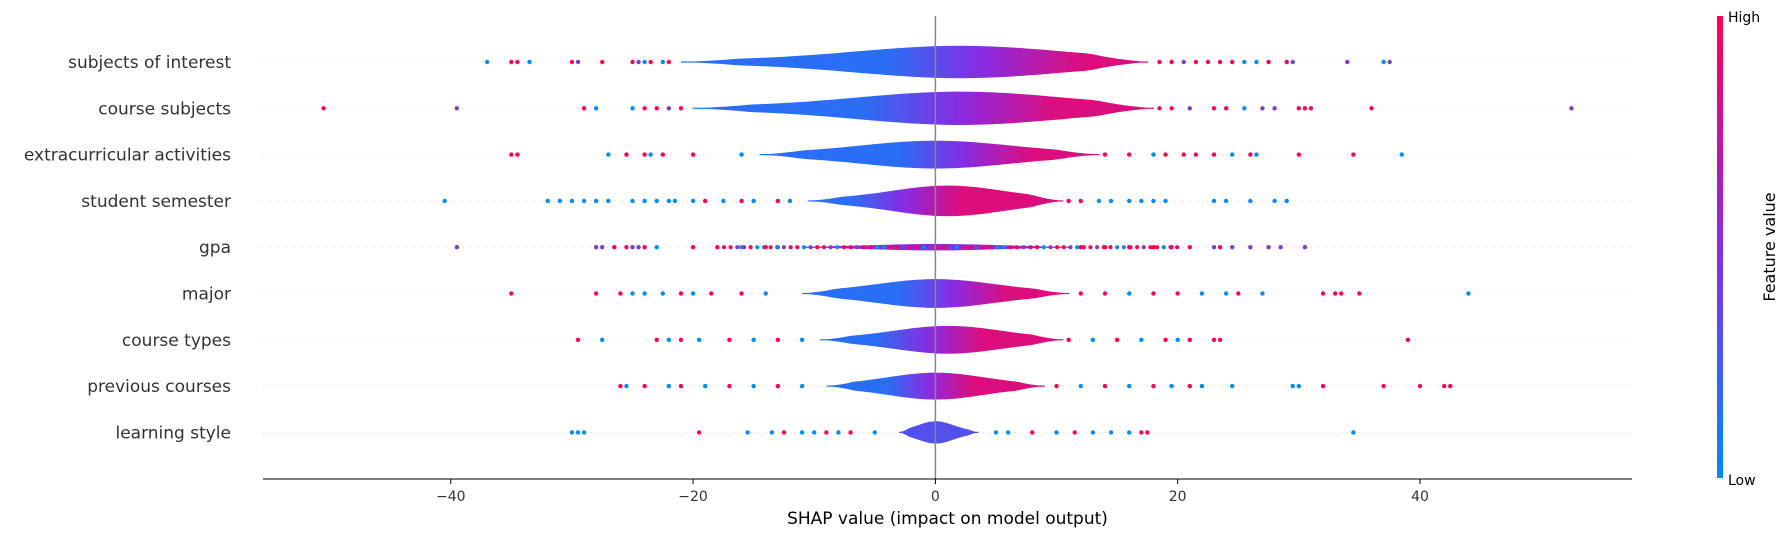 This screenshot has width=1785, height=536. What do you see at coordinates (932, 492) in the screenshot?
I see `x-ticks: −40 −20 0 20 40` at bounding box center [932, 492].